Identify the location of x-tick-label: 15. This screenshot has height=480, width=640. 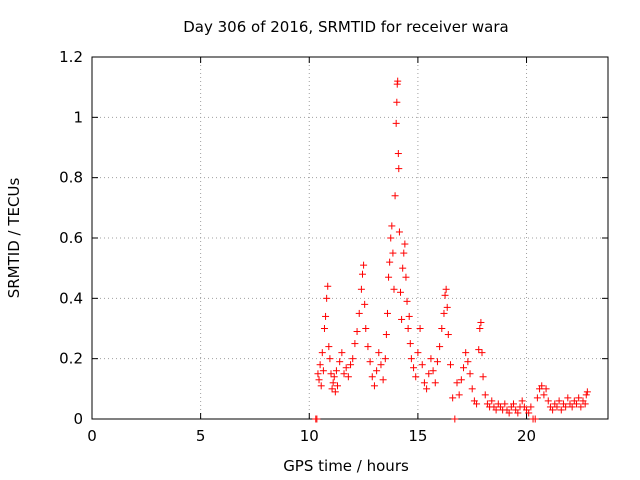
(417, 436).